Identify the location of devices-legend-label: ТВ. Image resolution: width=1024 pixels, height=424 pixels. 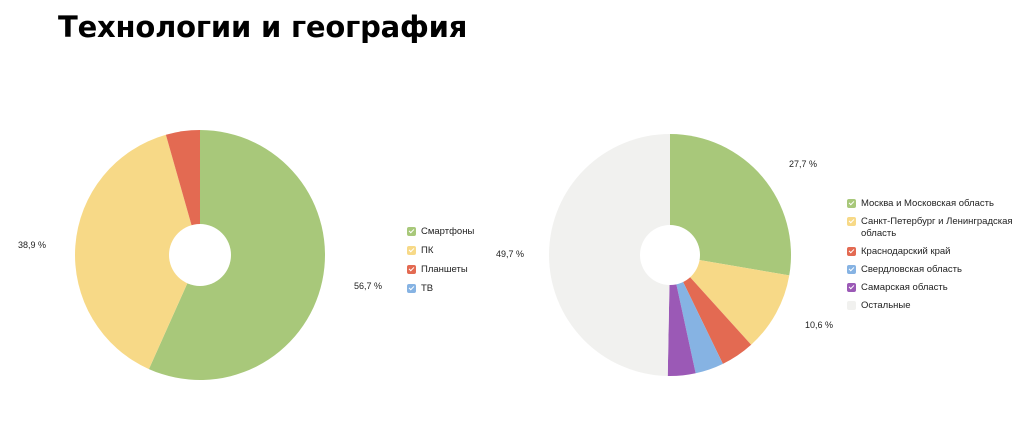
(427, 288).